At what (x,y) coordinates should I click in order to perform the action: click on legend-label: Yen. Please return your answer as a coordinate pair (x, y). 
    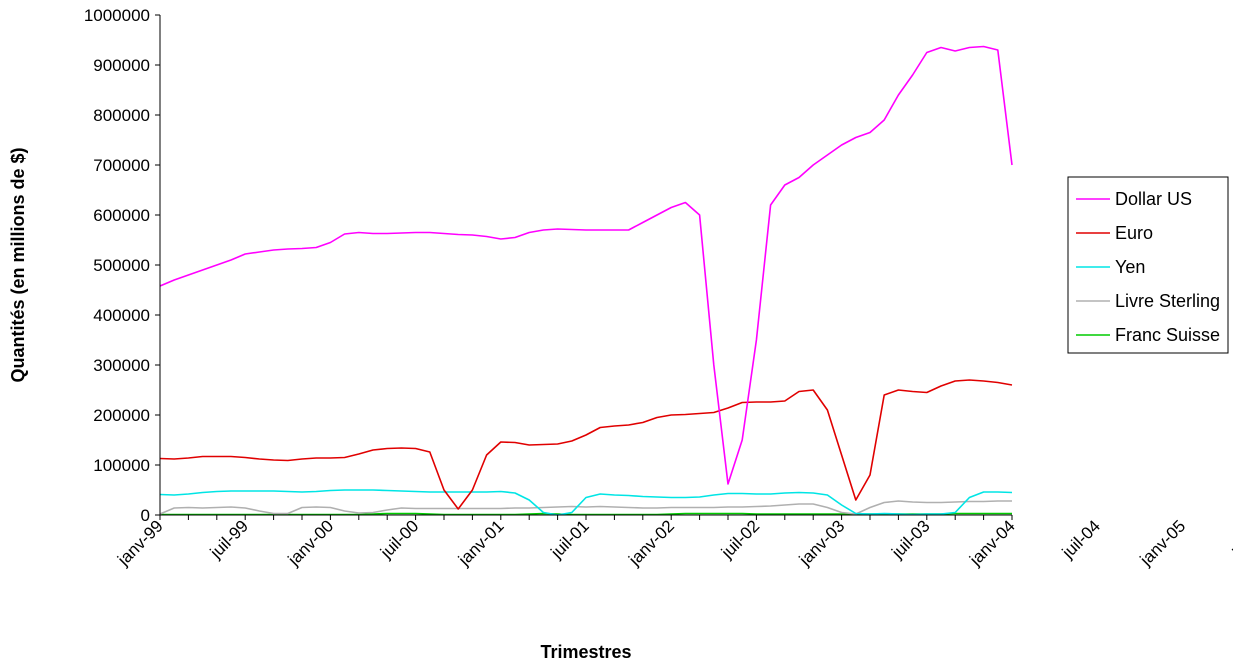
    Looking at the image, I should click on (1130, 267).